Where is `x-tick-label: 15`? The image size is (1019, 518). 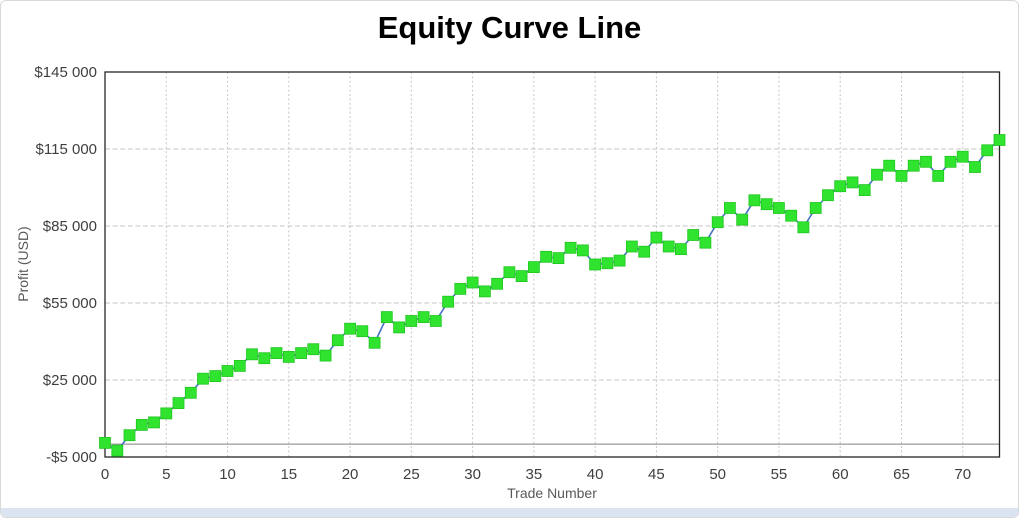
x-tick-label: 15 is located at coordinates (288, 474).